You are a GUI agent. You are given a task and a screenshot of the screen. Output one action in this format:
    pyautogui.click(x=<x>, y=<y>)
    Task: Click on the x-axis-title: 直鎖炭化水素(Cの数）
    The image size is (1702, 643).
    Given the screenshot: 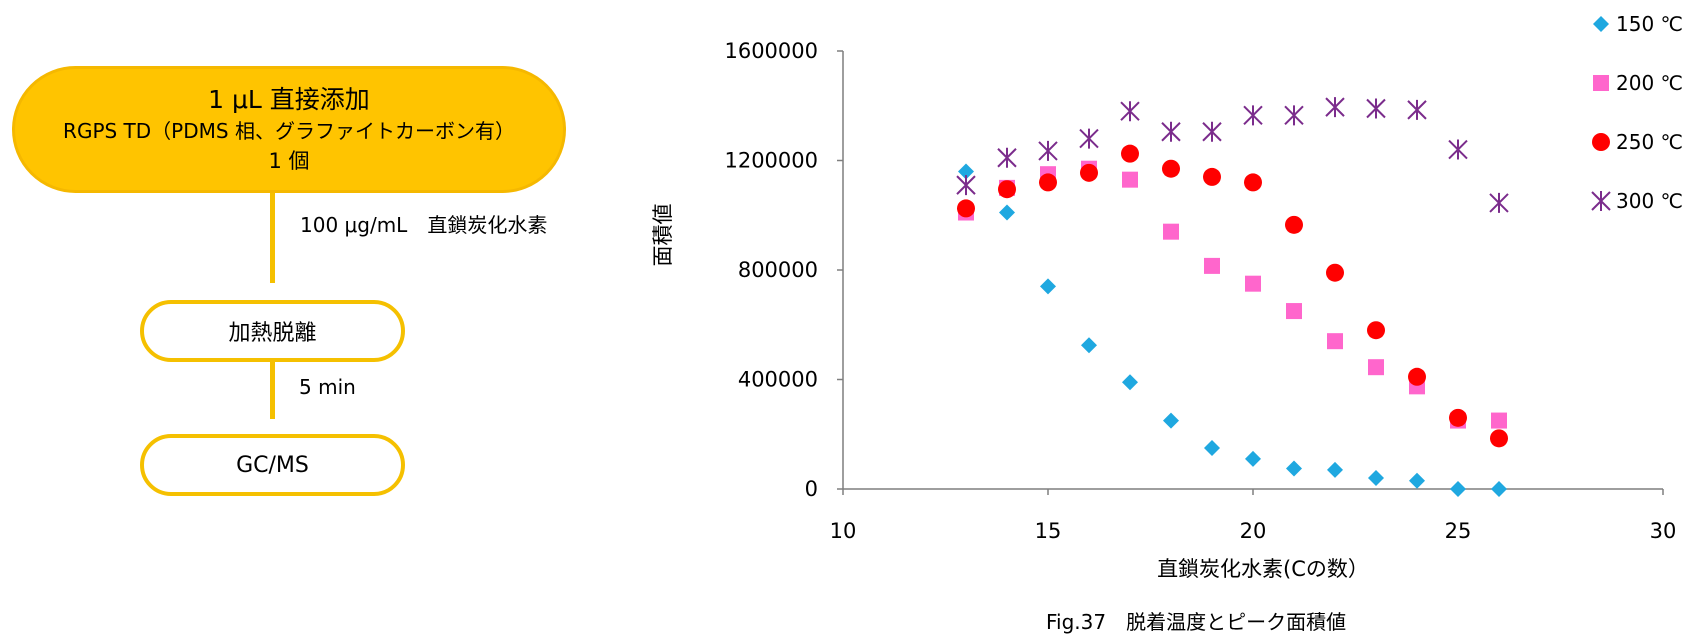 What is the action you would take?
    pyautogui.click(x=1263, y=569)
    